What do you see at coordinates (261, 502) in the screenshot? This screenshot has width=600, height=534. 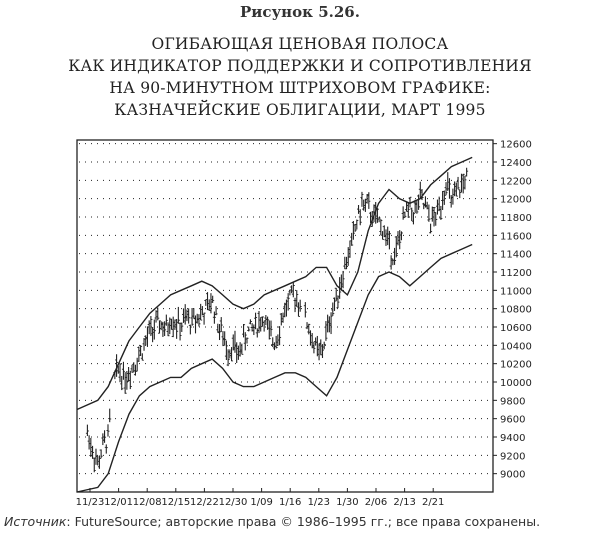 I see `x-tick-label: 1/09` at bounding box center [261, 502].